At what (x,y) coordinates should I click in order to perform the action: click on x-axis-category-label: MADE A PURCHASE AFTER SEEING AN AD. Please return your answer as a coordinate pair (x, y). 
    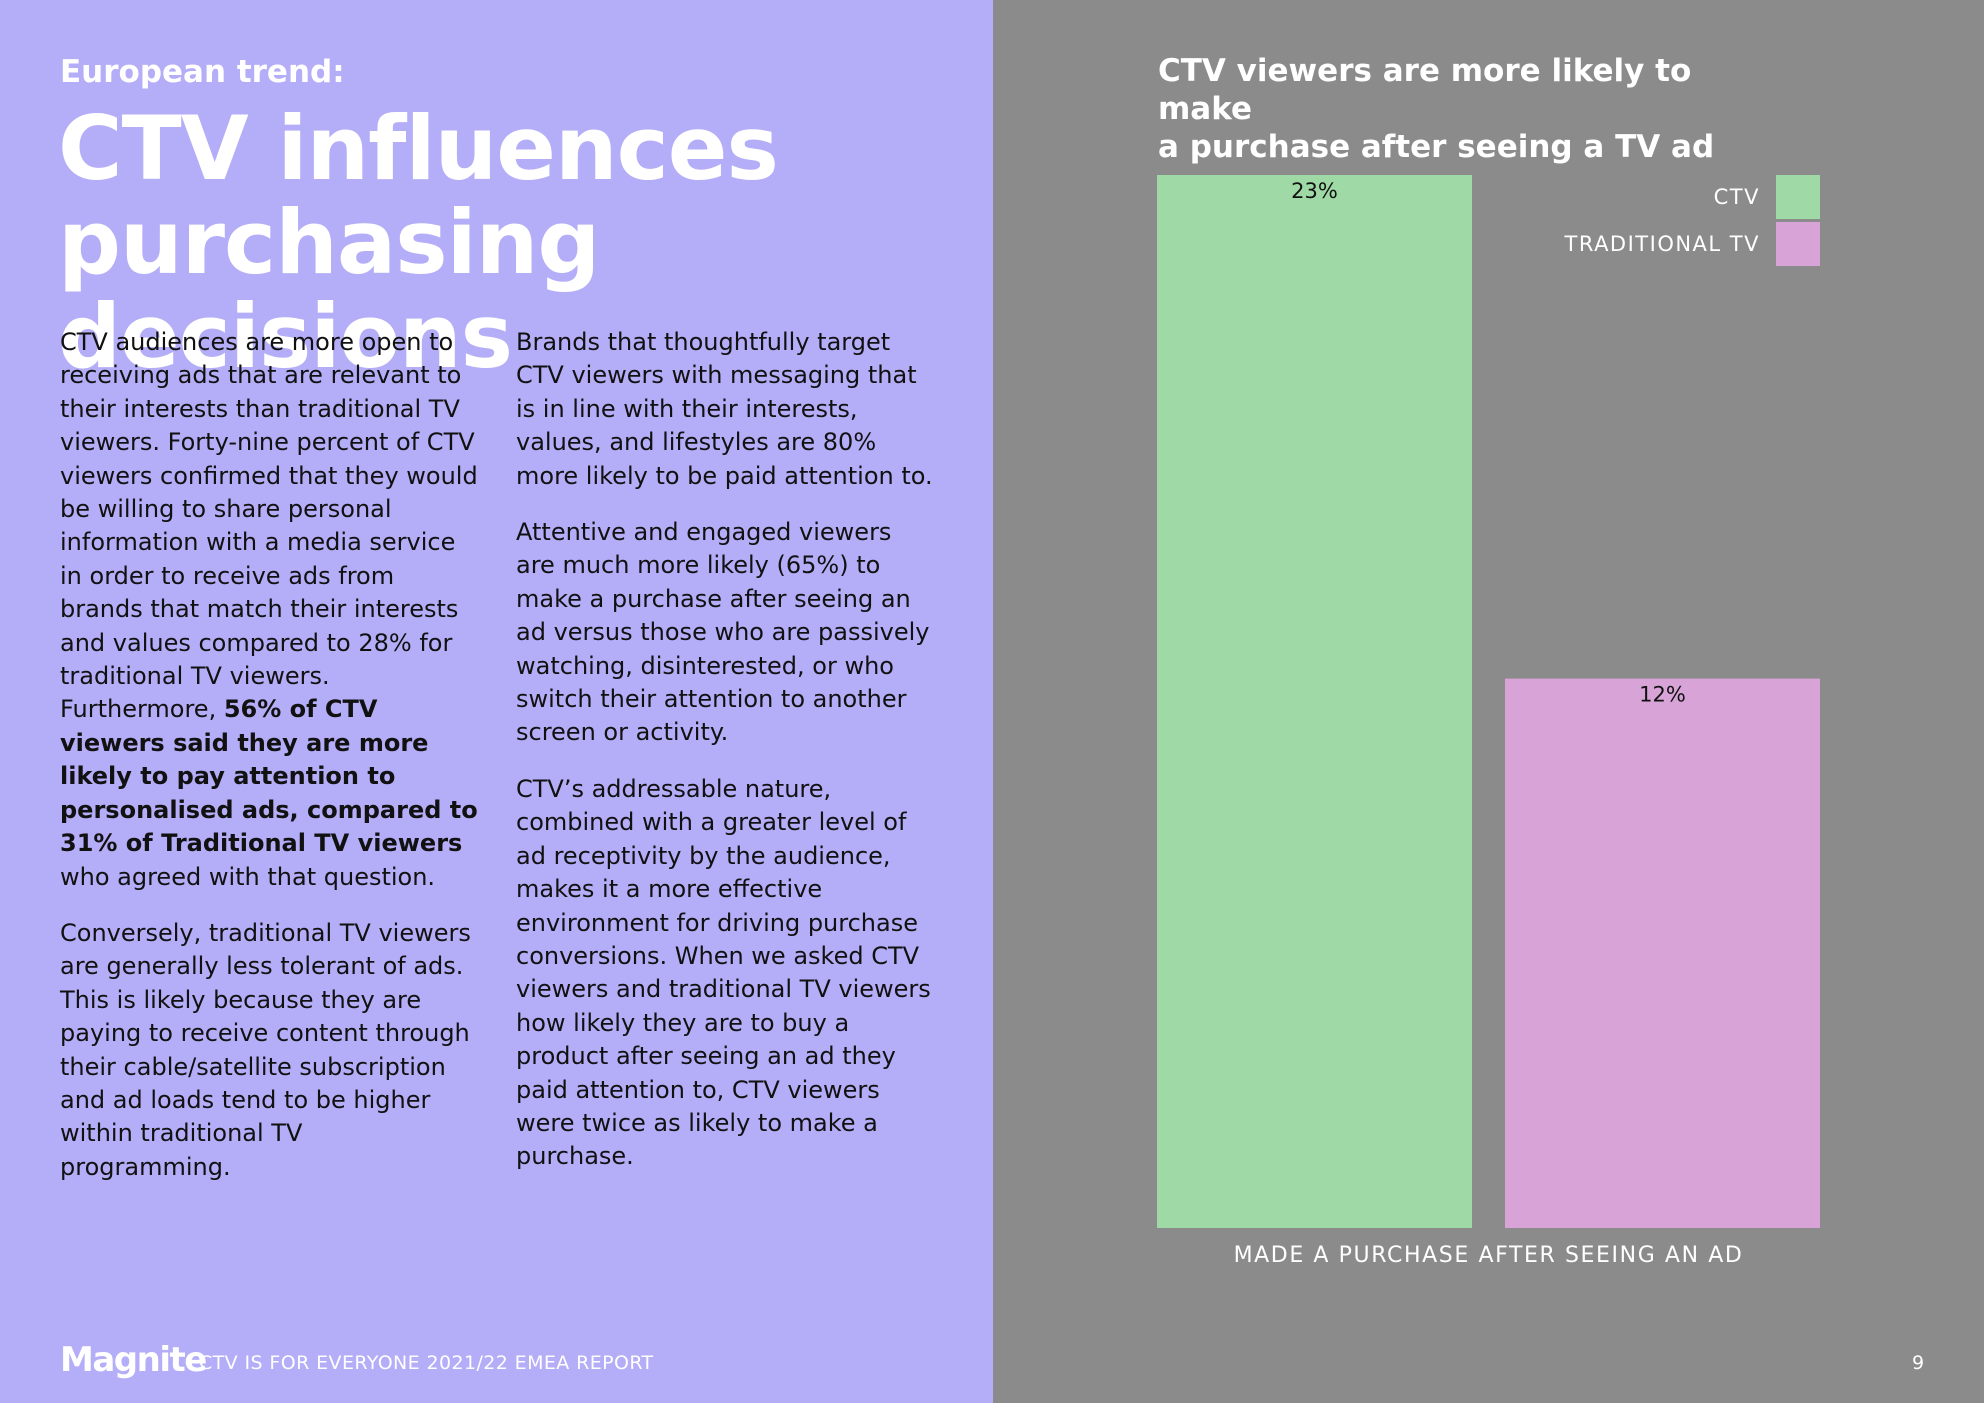
    Looking at the image, I should click on (1489, 1255).